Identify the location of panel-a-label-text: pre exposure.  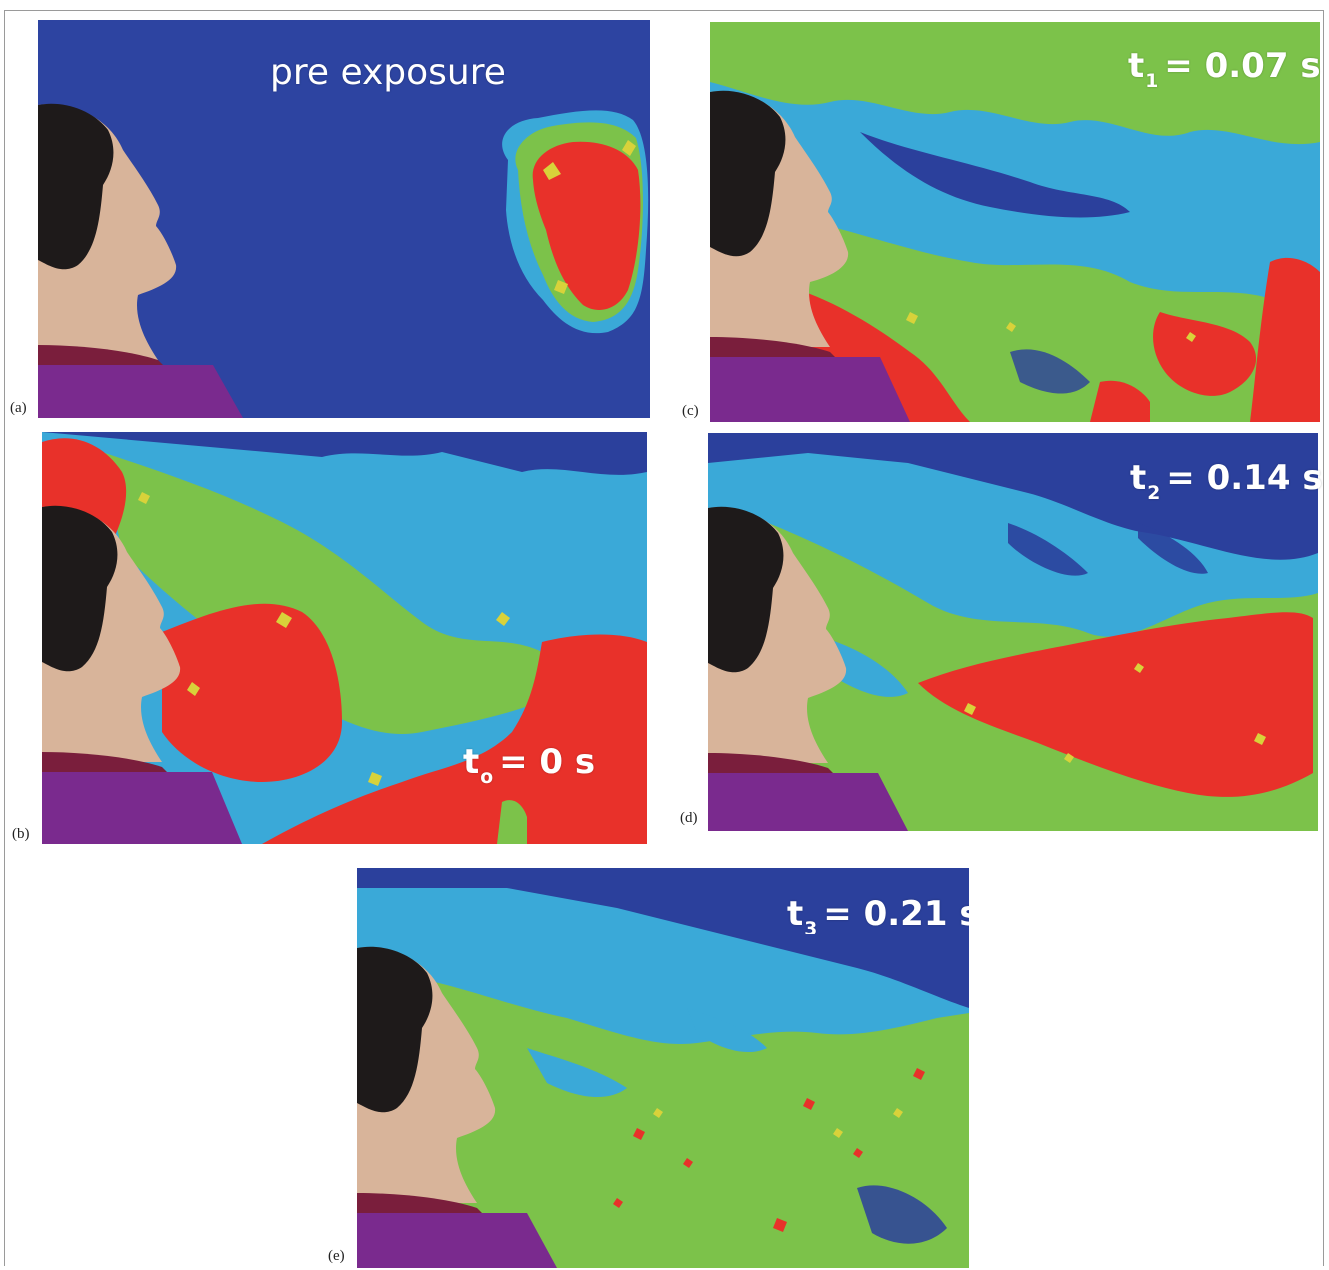
(388, 72).